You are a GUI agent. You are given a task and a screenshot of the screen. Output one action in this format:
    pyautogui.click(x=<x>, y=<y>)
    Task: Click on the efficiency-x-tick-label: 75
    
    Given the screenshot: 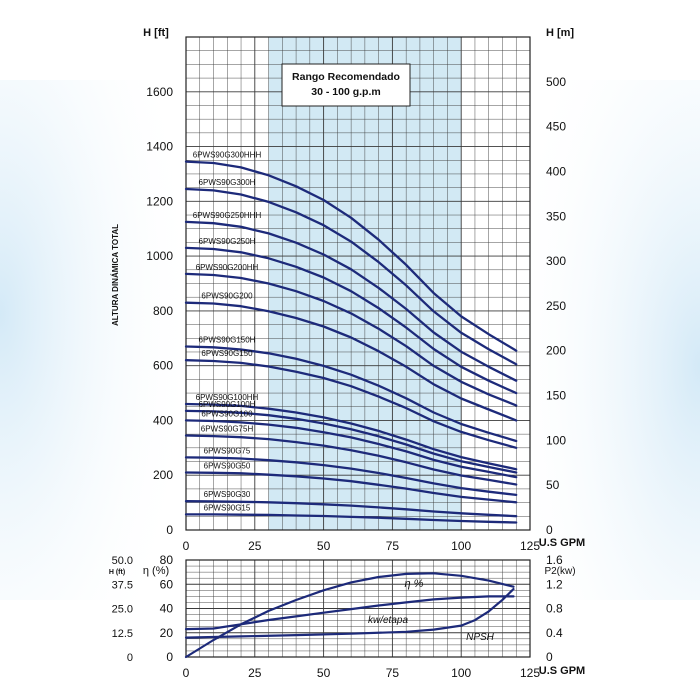 What is the action you would take?
    pyautogui.click(x=393, y=673)
    